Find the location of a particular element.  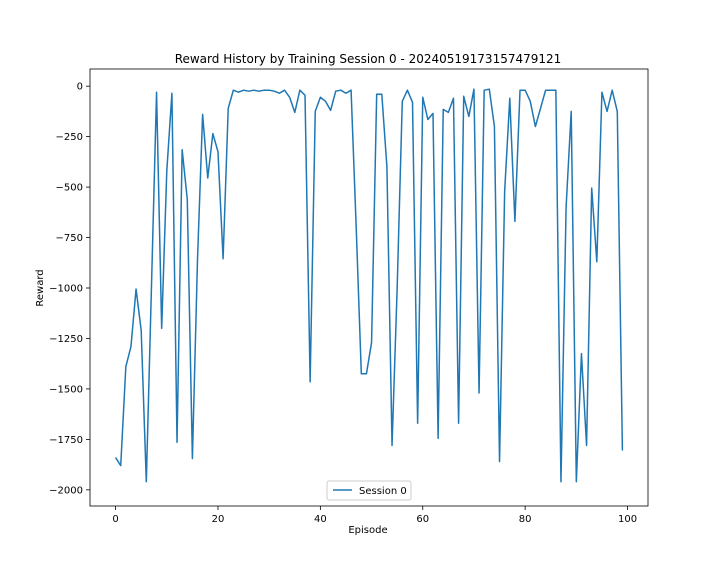

y-tick-label: −250 is located at coordinates (69, 137).